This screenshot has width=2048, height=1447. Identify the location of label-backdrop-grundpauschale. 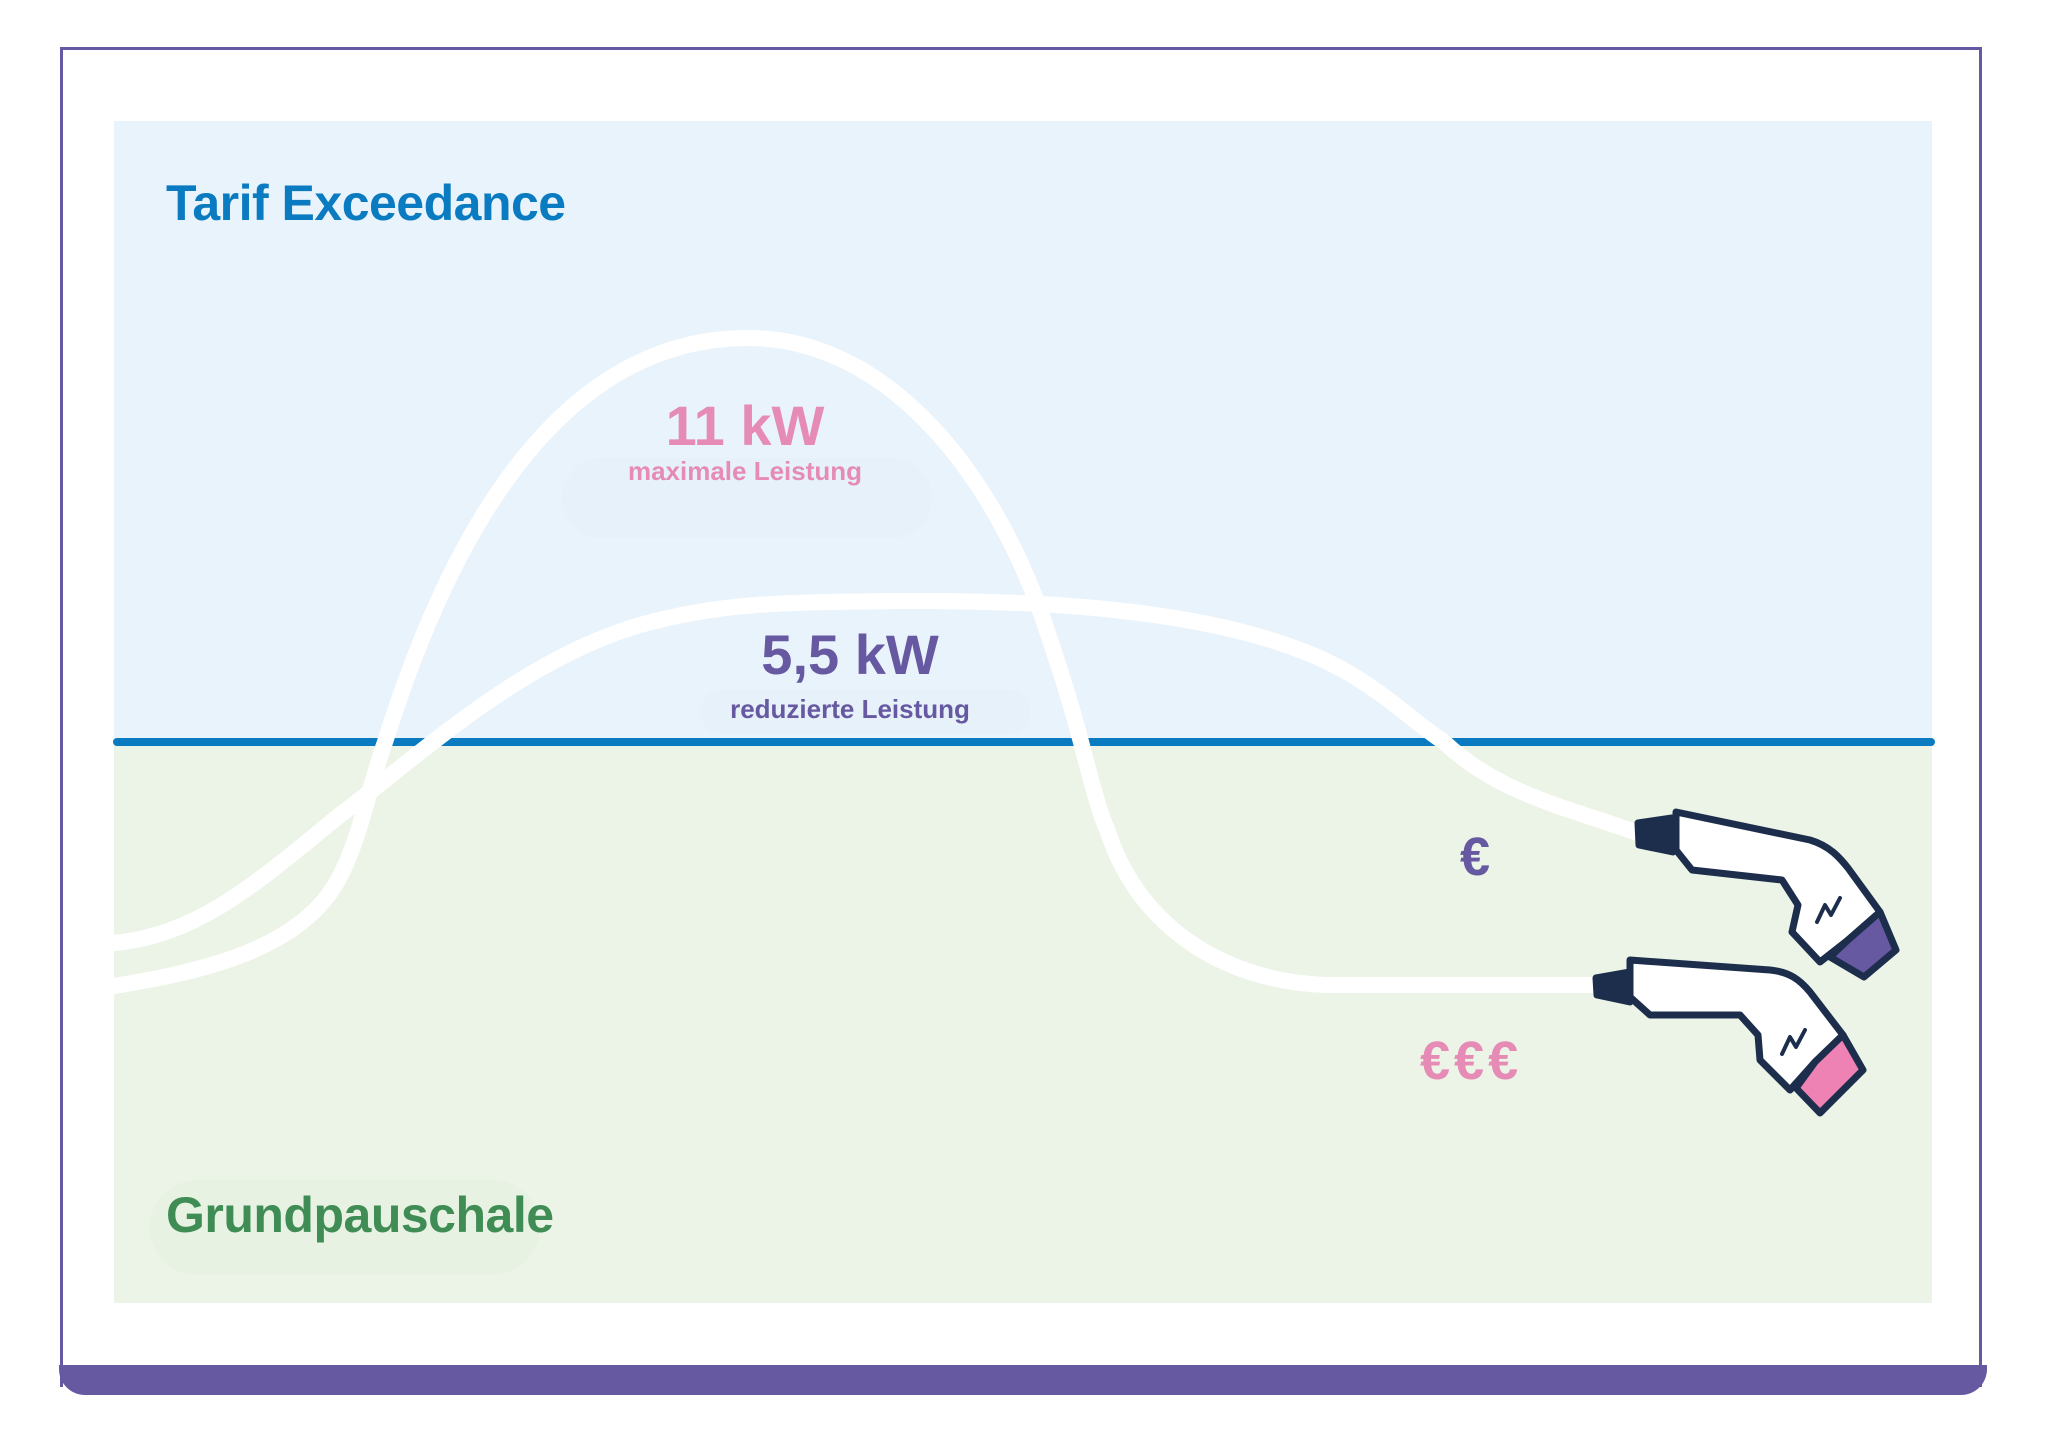
(345, 1227).